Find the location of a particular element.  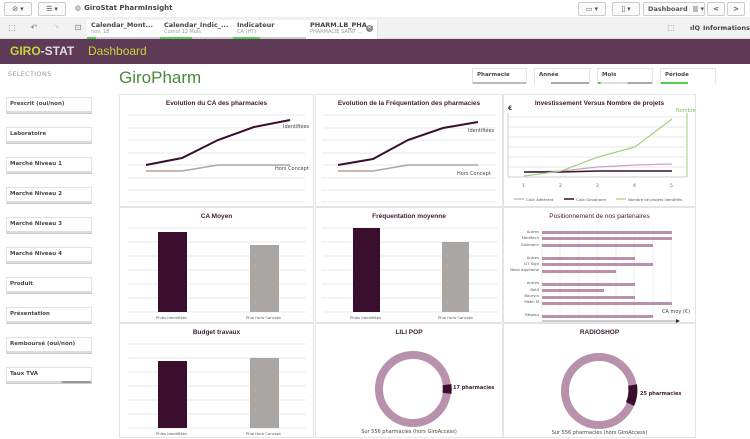

navigation-button: ⊘ ▾ is located at coordinates (18, 9).